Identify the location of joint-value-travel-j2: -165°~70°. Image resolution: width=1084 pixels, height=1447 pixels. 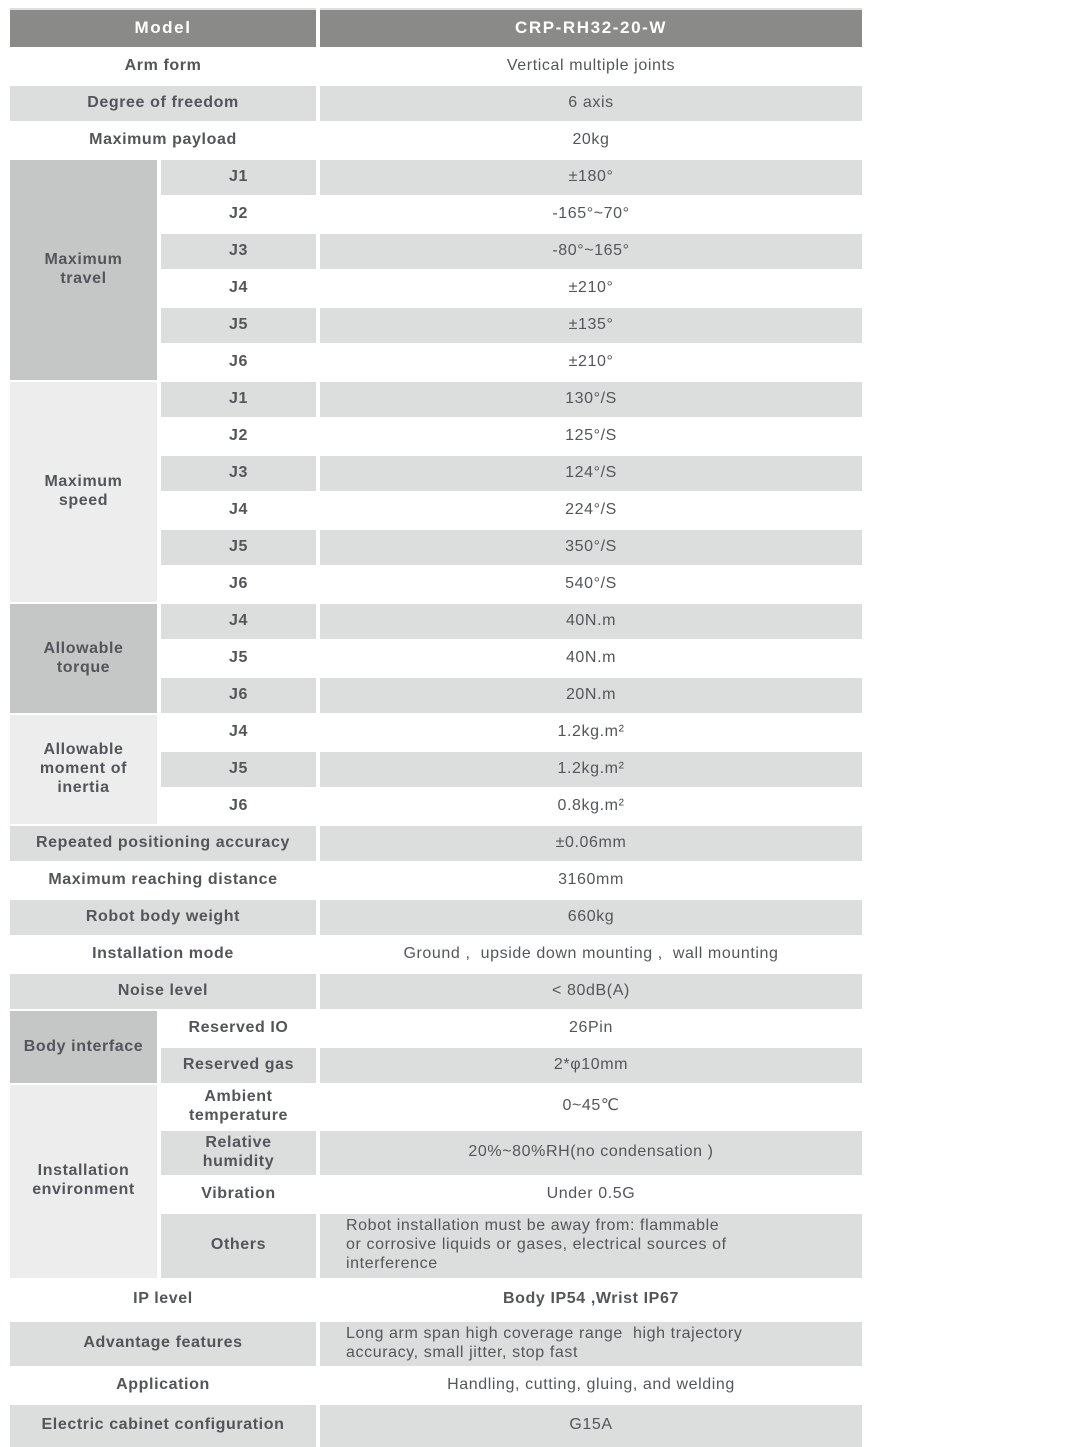
(591, 214).